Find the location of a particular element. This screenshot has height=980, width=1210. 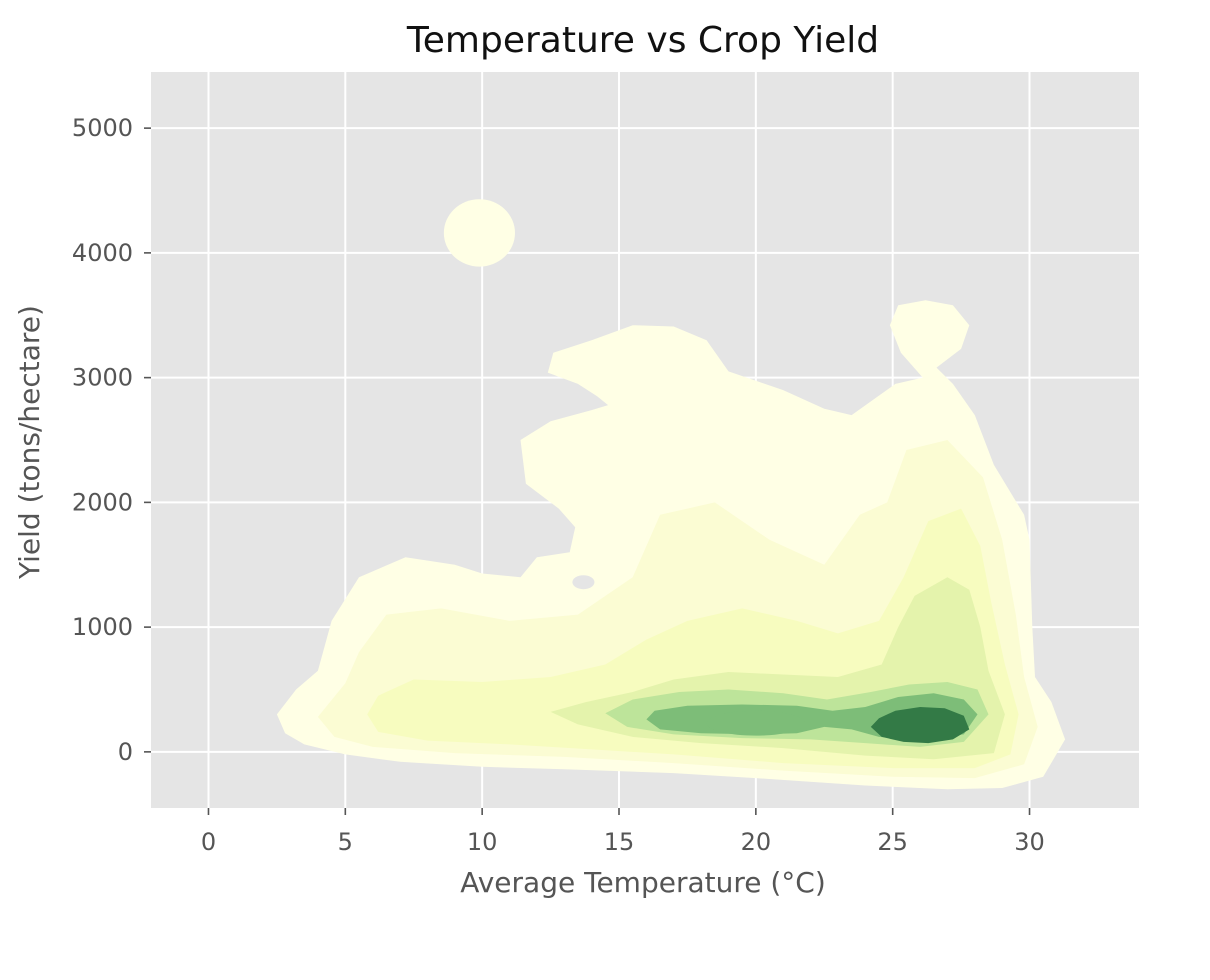

y-tick-label: 1000 is located at coordinates (102, 627).